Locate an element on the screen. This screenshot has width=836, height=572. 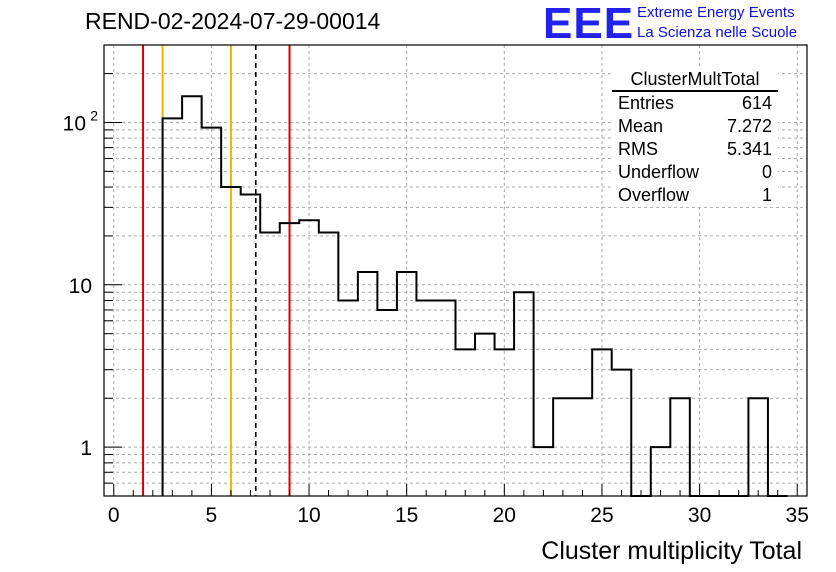
x-tick-label: 15 is located at coordinates (406, 515).